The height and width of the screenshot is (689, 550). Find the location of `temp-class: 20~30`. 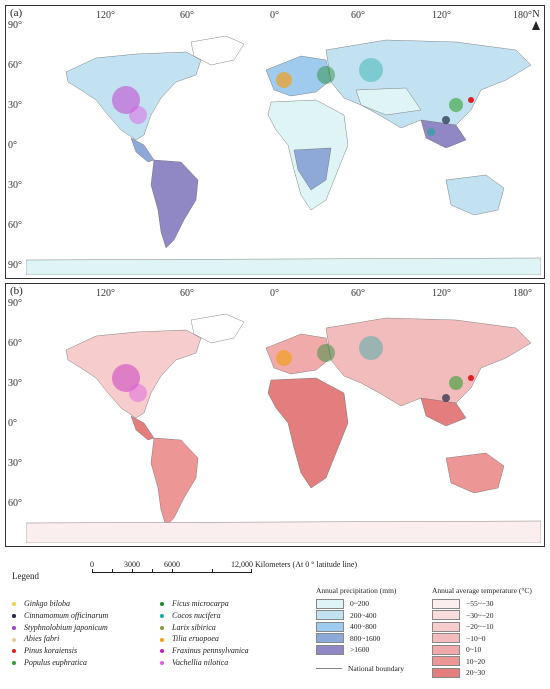

temp-class: 20~30 is located at coordinates (490, 673).